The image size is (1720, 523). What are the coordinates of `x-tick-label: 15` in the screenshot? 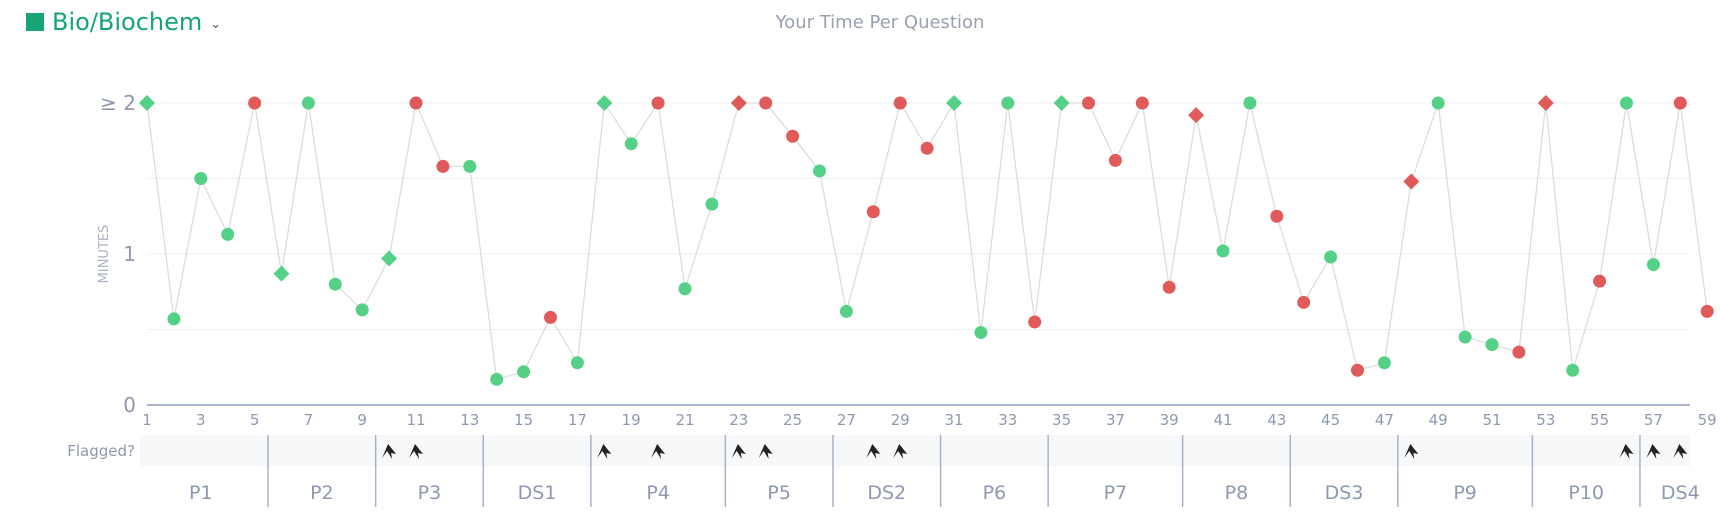 It's located at (523, 420).